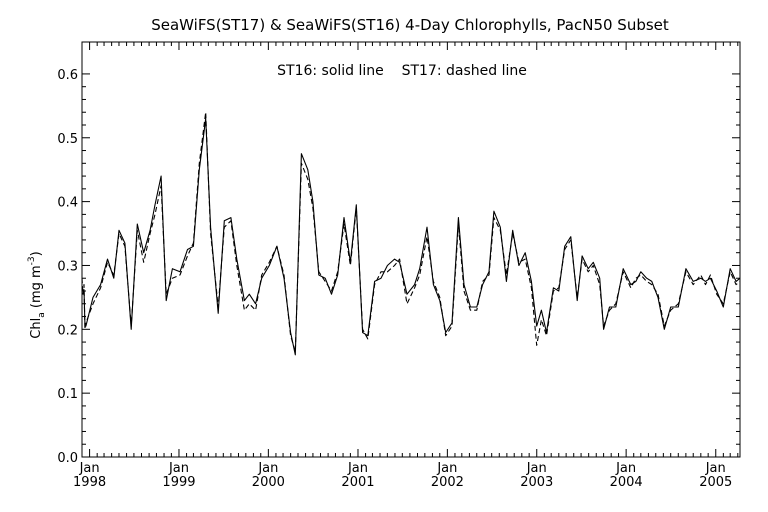 The width and height of the screenshot is (768, 512). What do you see at coordinates (67, 330) in the screenshot?
I see `y-tick-label: 0.2` at bounding box center [67, 330].